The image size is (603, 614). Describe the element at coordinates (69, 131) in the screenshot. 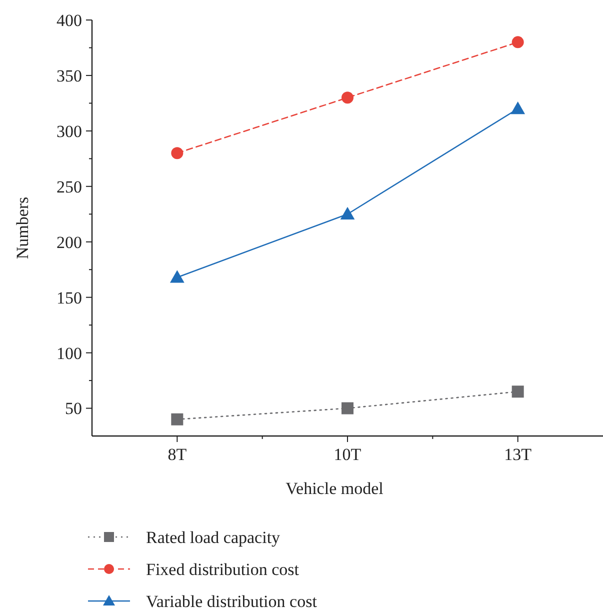

I see `y-tick-label: 300` at that location.